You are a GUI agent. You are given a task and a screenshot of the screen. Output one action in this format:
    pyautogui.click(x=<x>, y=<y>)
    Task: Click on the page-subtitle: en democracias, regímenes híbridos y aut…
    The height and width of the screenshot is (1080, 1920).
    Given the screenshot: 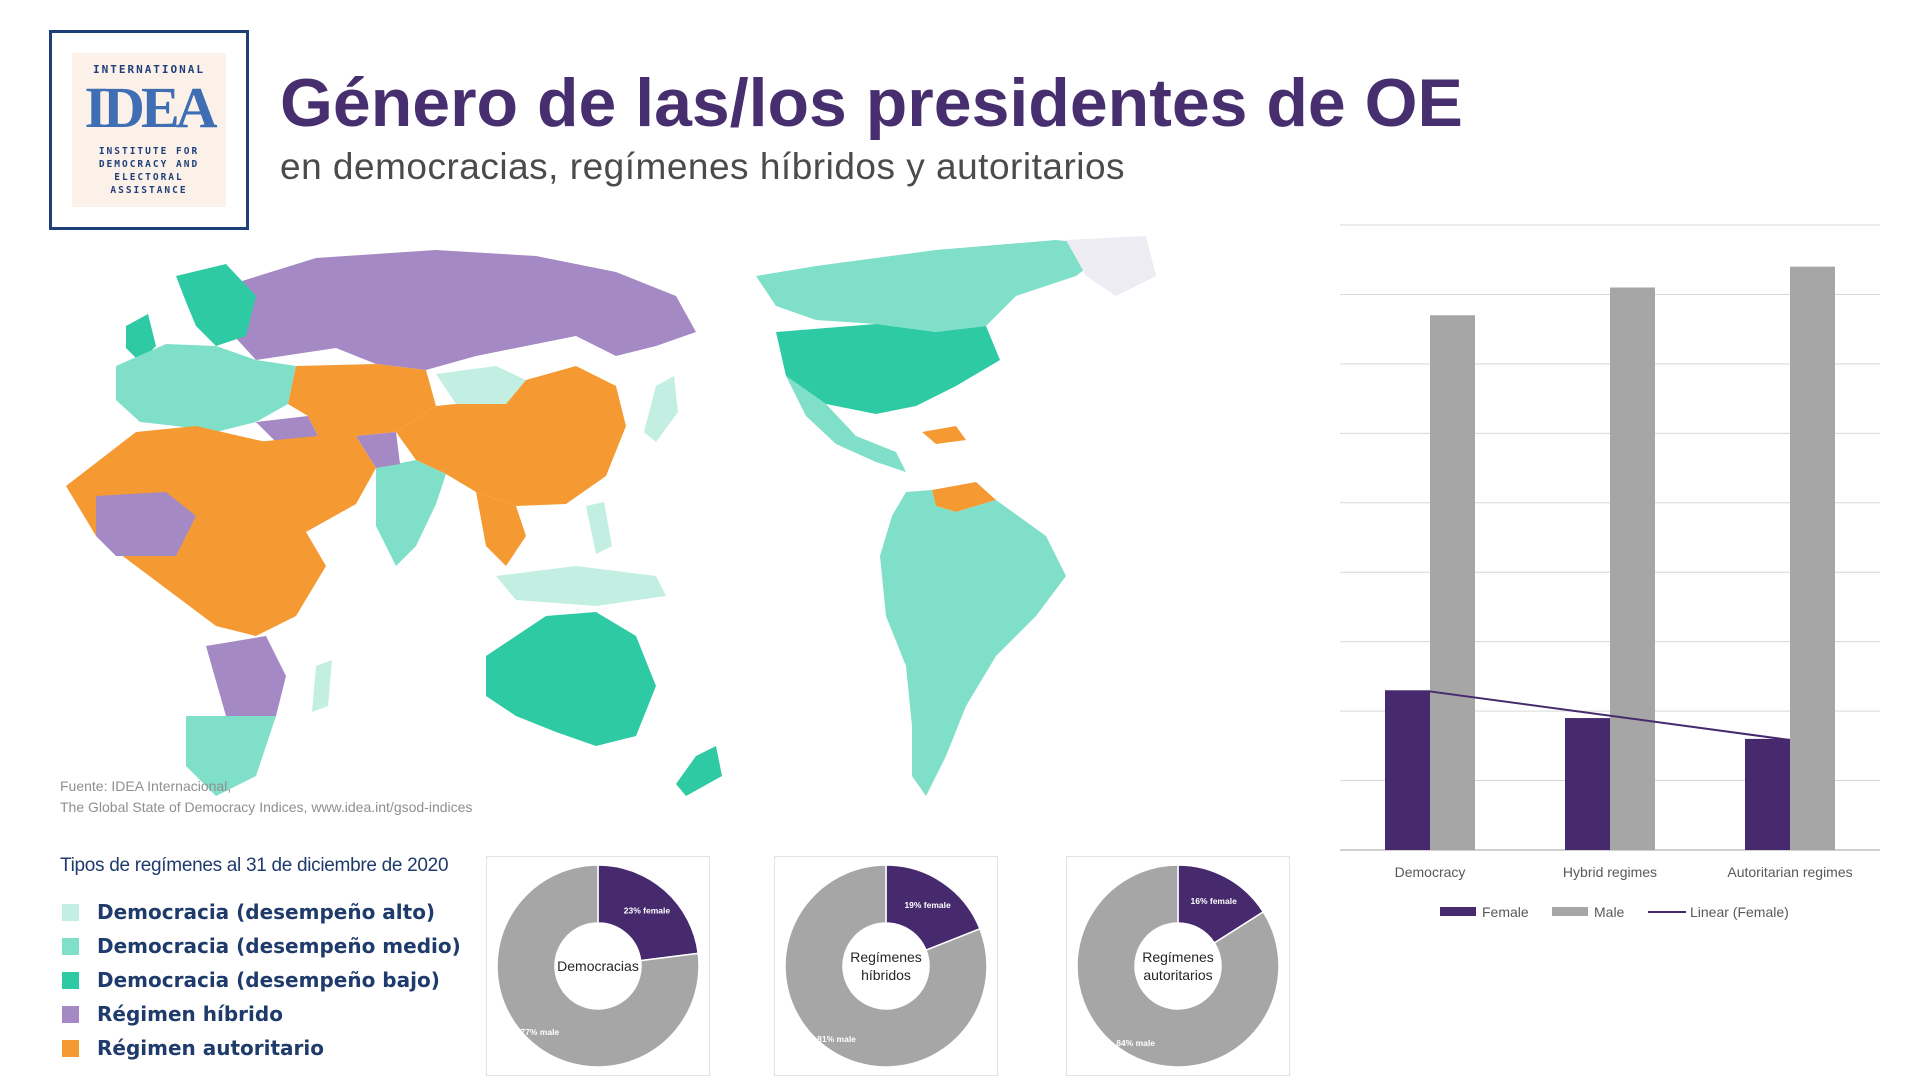 What is the action you would take?
    pyautogui.click(x=703, y=166)
    